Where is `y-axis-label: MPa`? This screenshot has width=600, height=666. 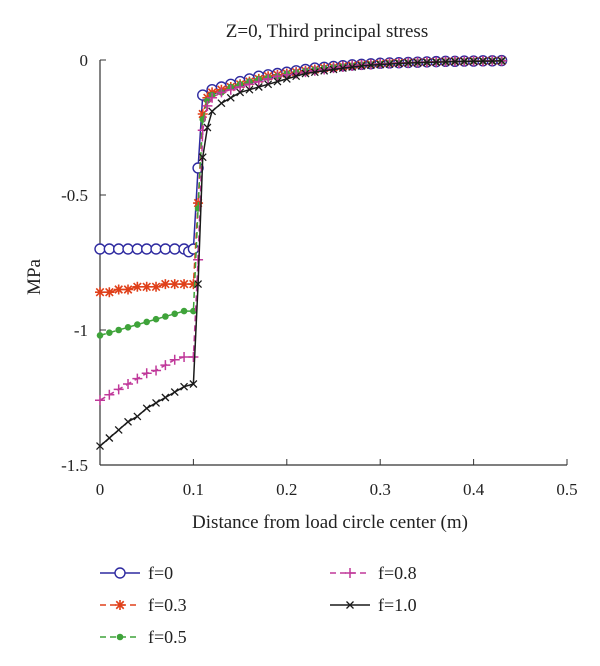 y-axis-label: MPa is located at coordinates (34, 276).